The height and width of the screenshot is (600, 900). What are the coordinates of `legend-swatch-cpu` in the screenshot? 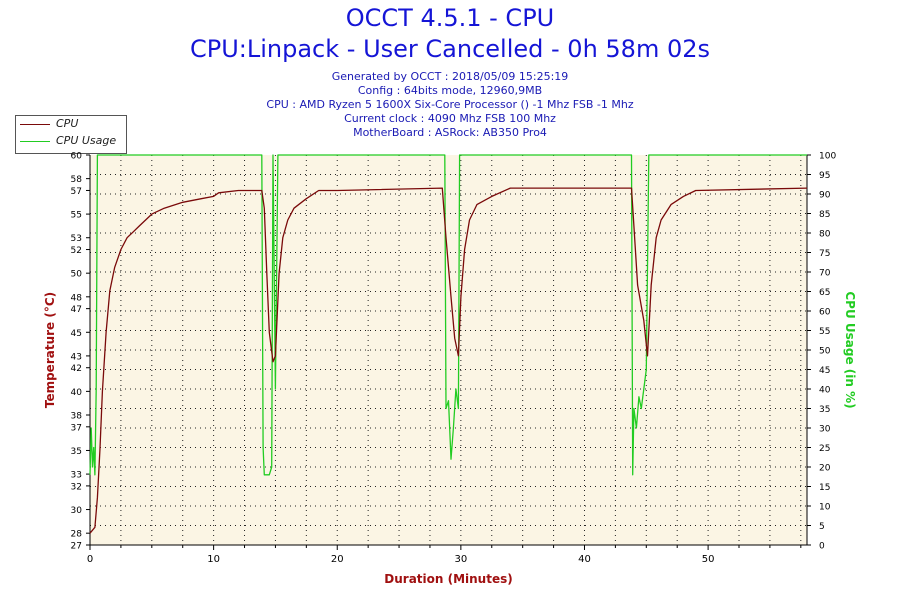 It's located at (35, 124).